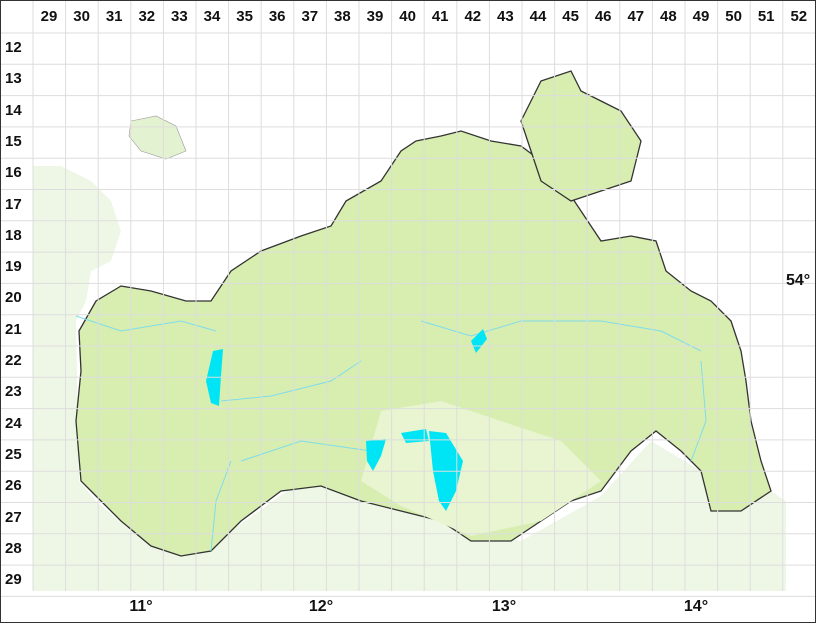 This screenshot has width=816, height=623. Describe the element at coordinates (13, 329) in the screenshot. I see `row-label: 21` at that location.